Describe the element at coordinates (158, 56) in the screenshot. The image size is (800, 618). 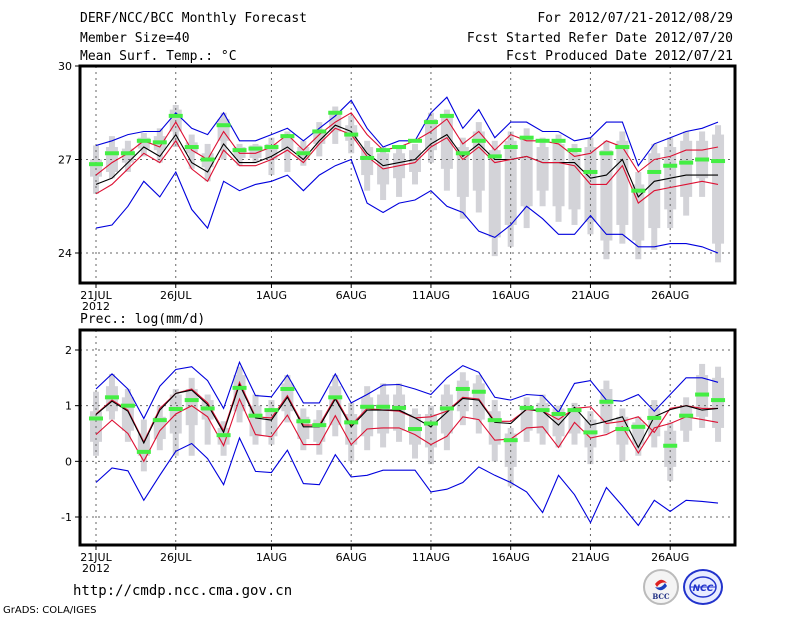
I see `temperature-panel-title: Mean Surf. Temp.: °C` at that location.